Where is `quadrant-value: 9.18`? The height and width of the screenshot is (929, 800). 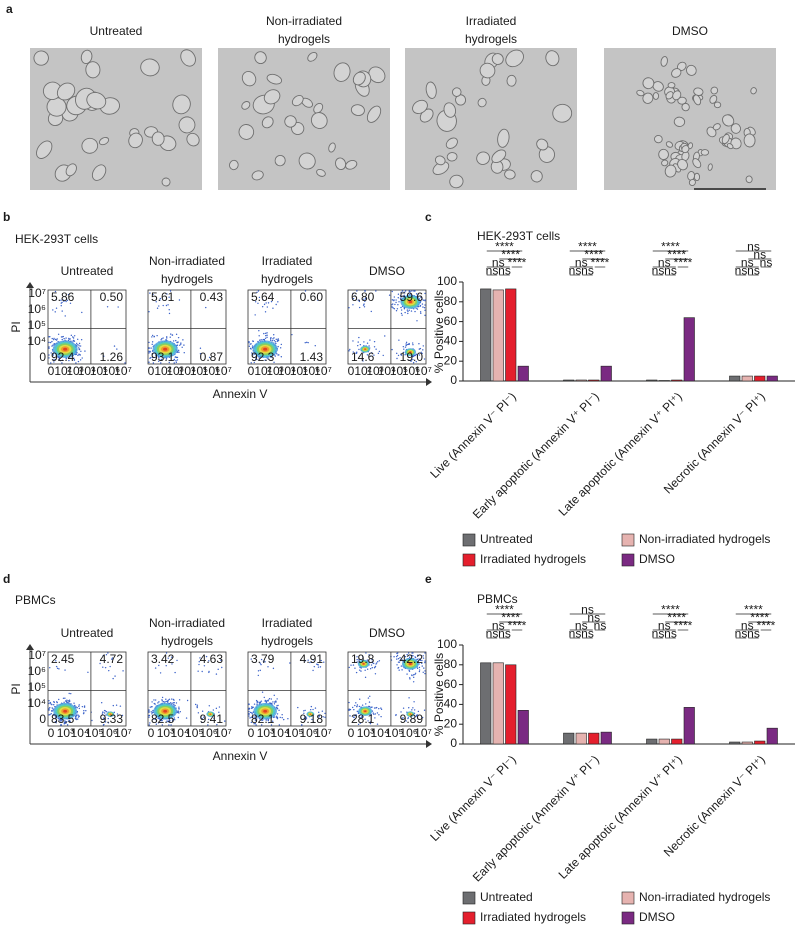 quadrant-value: 9.18 is located at coordinates (312, 719).